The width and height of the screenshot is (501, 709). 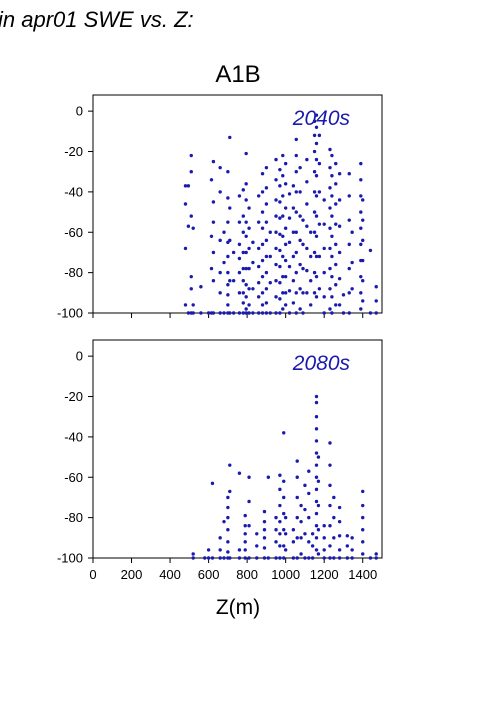 I want to click on y-tick-label: -40, so click(x=73, y=191).